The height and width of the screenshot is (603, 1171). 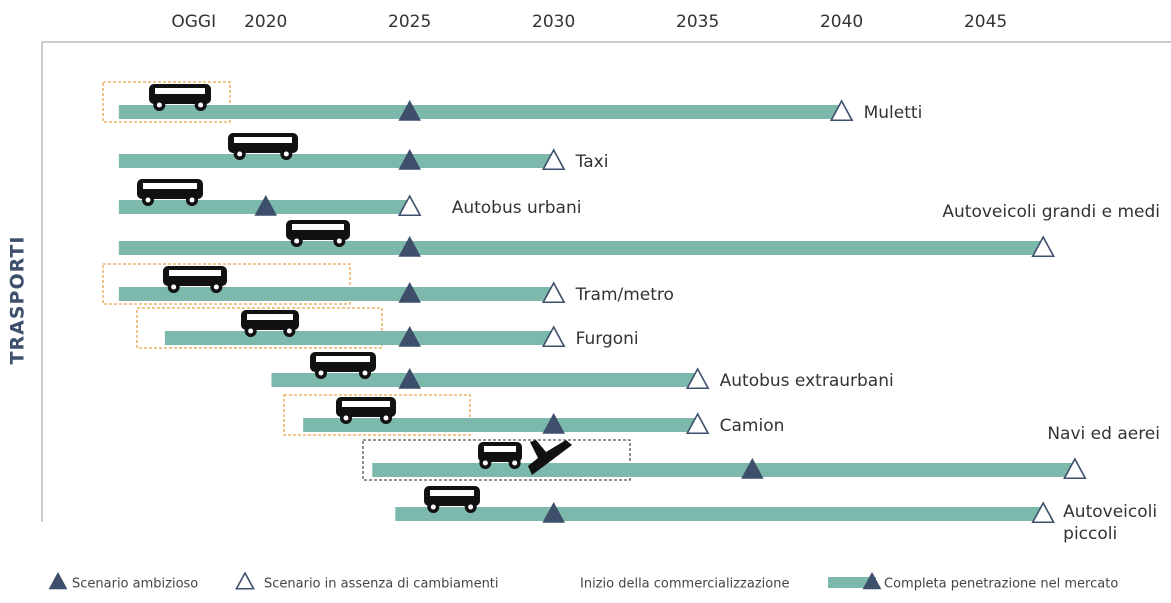 I want to click on row-label: Autoveicoli piccoli, so click(x=1110, y=523).